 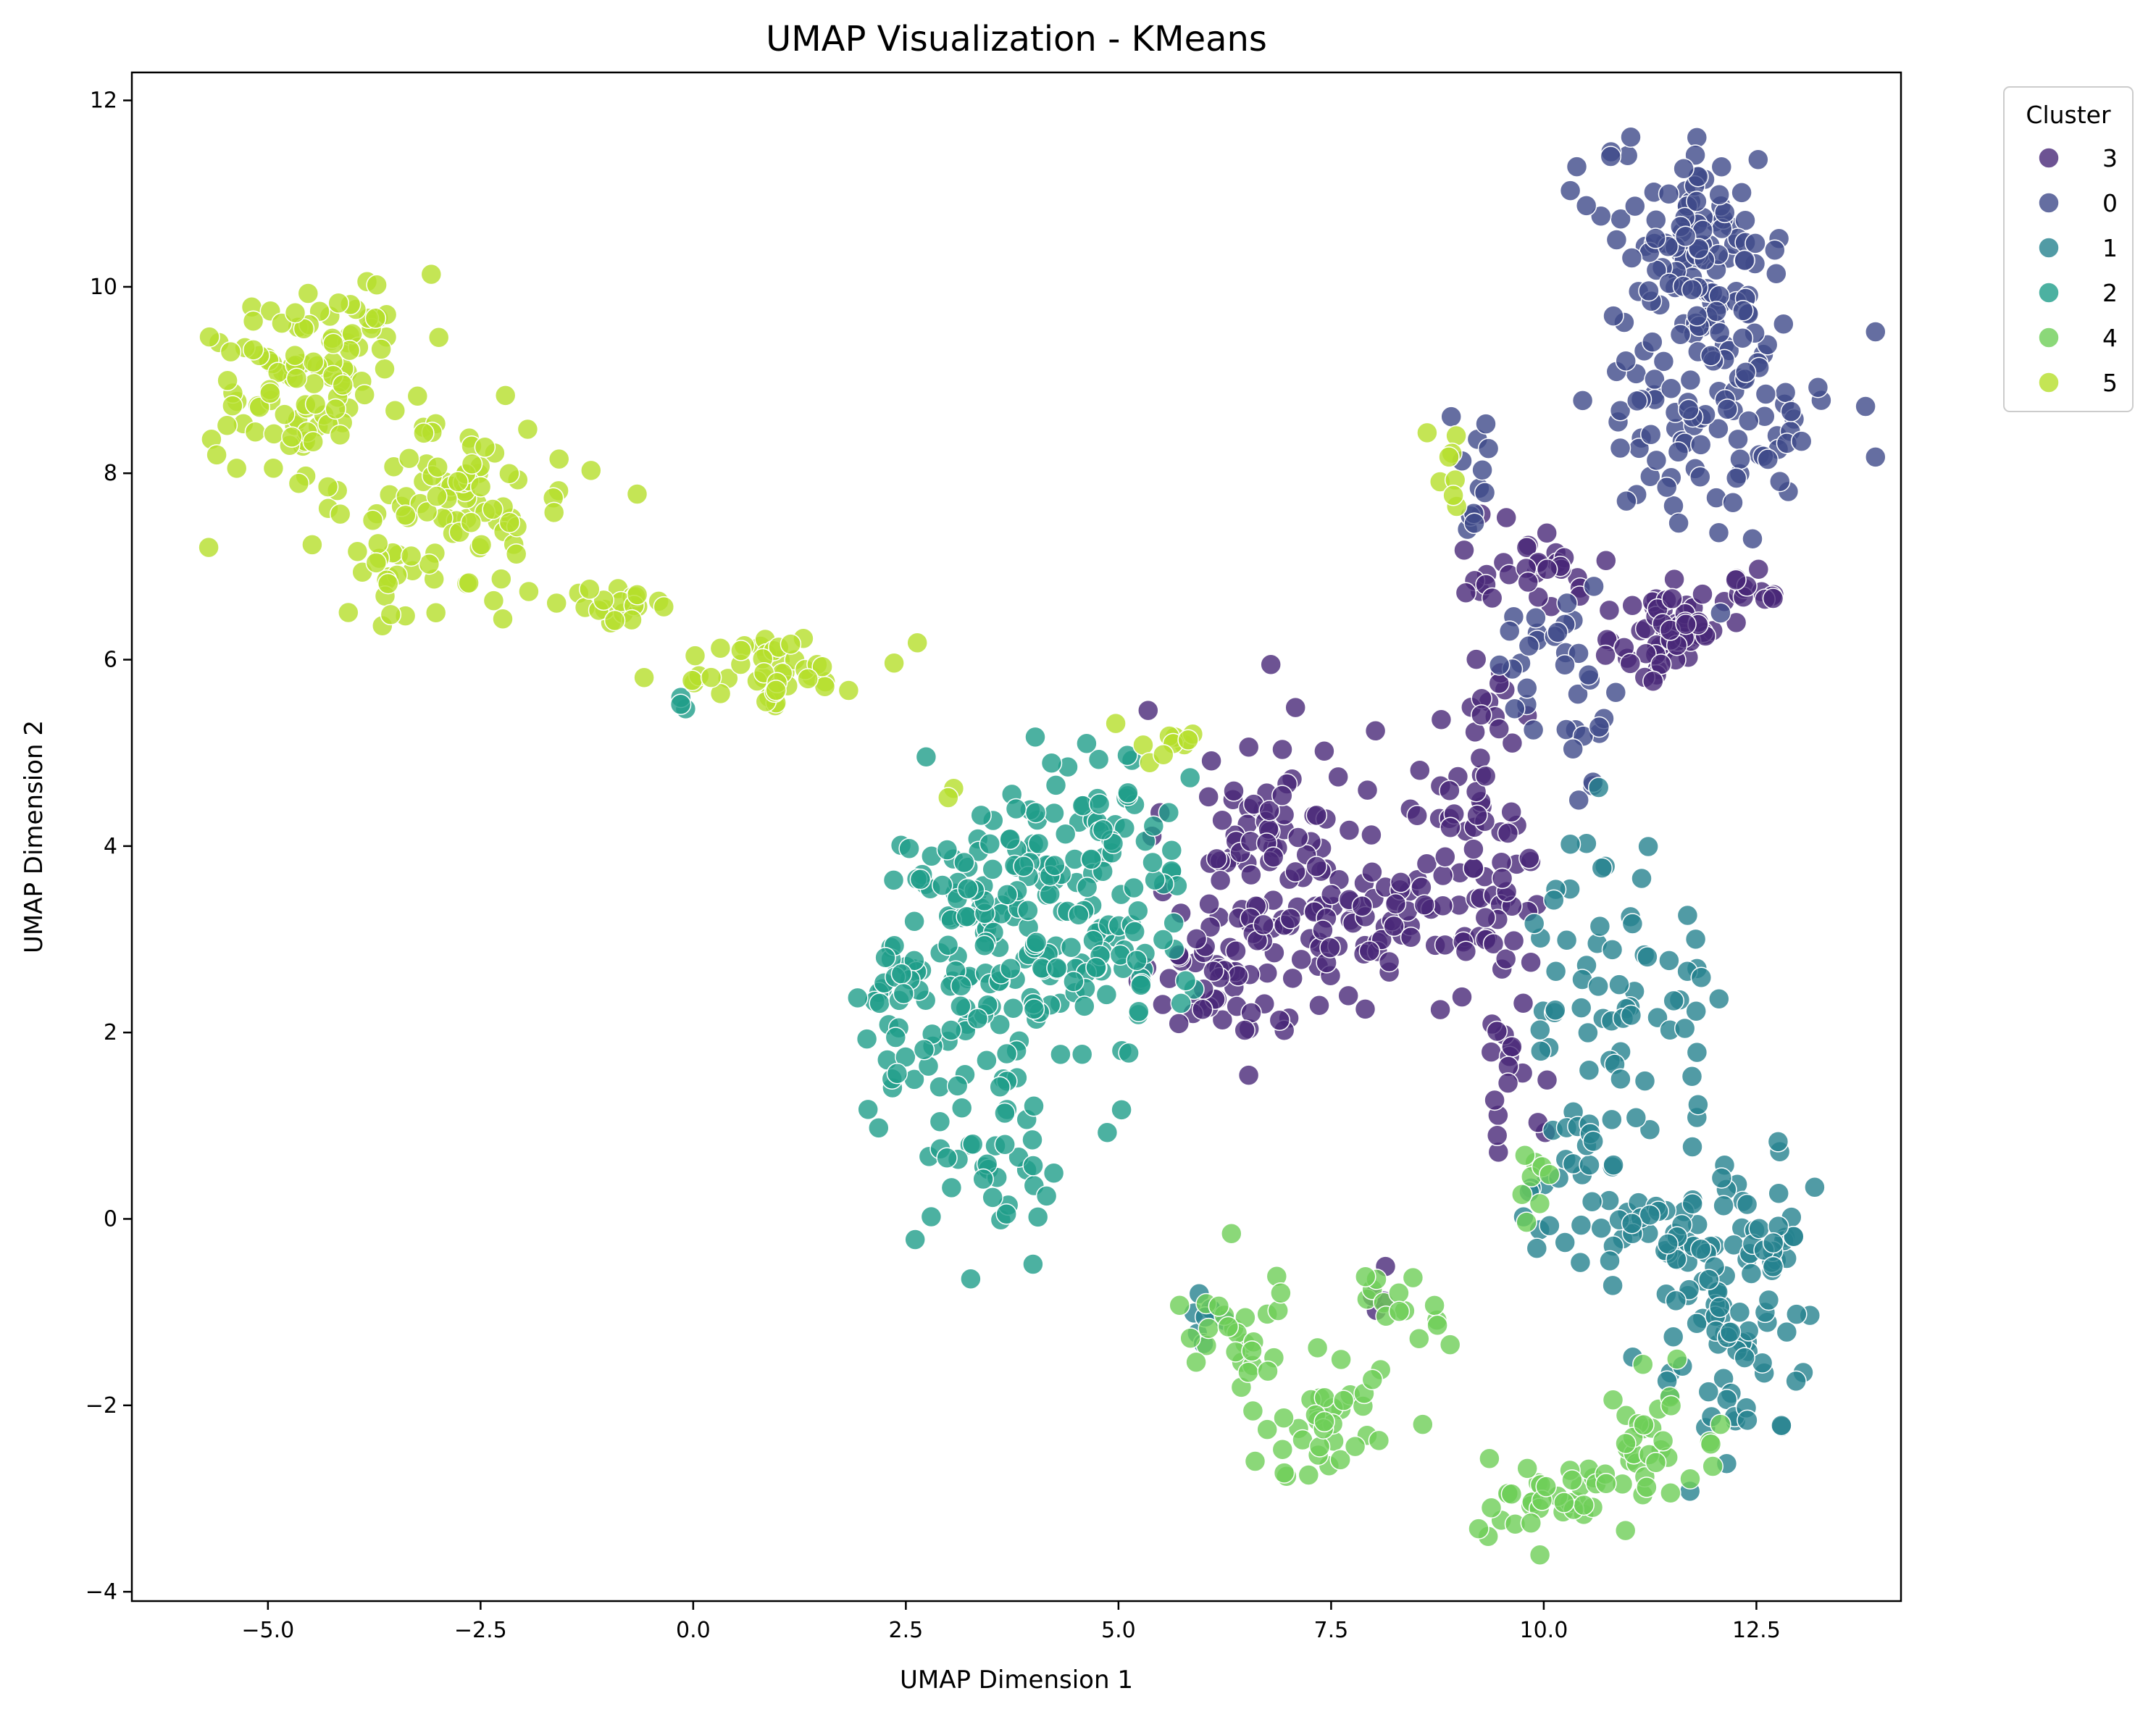 What do you see at coordinates (34, 836) in the screenshot?
I see `y-axis-title: UMAP Dimension 2` at bounding box center [34, 836].